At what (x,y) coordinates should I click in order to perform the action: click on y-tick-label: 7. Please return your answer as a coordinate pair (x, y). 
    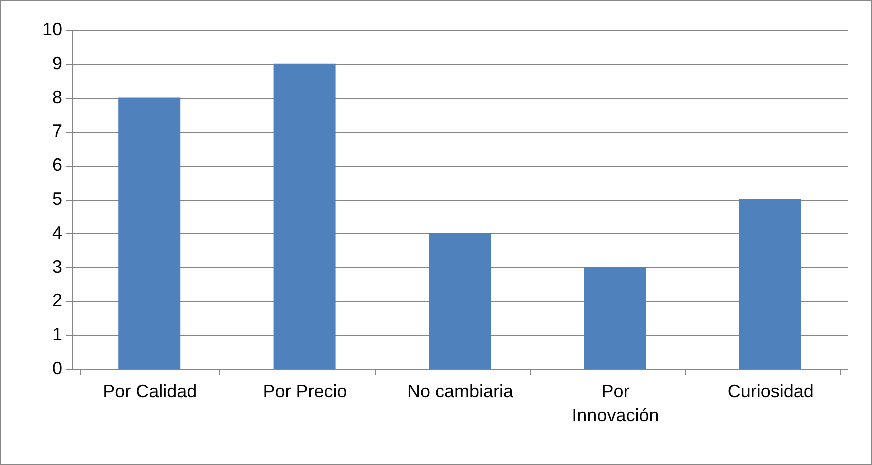
    Looking at the image, I should click on (57, 131).